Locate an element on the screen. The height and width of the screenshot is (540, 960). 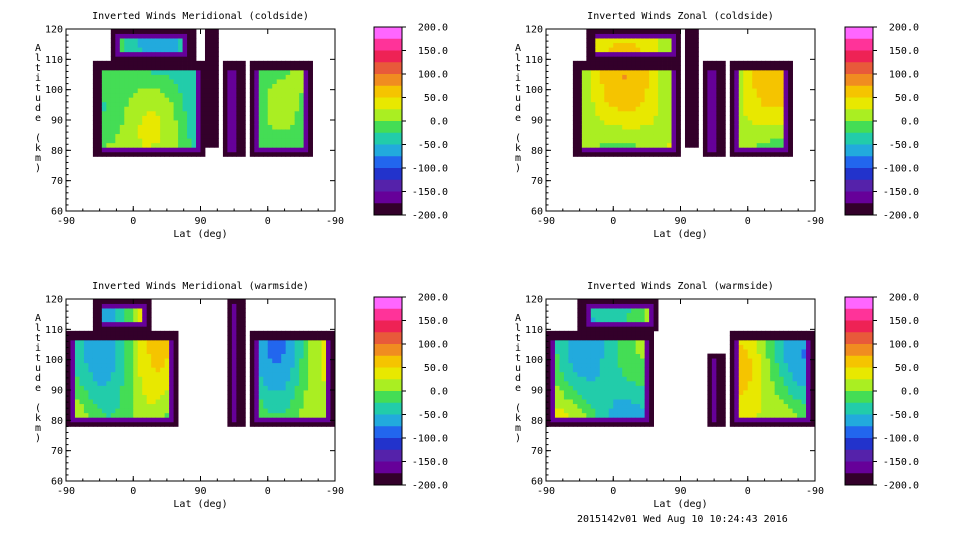
x-tick-label: 0 is located at coordinates (613, 491).